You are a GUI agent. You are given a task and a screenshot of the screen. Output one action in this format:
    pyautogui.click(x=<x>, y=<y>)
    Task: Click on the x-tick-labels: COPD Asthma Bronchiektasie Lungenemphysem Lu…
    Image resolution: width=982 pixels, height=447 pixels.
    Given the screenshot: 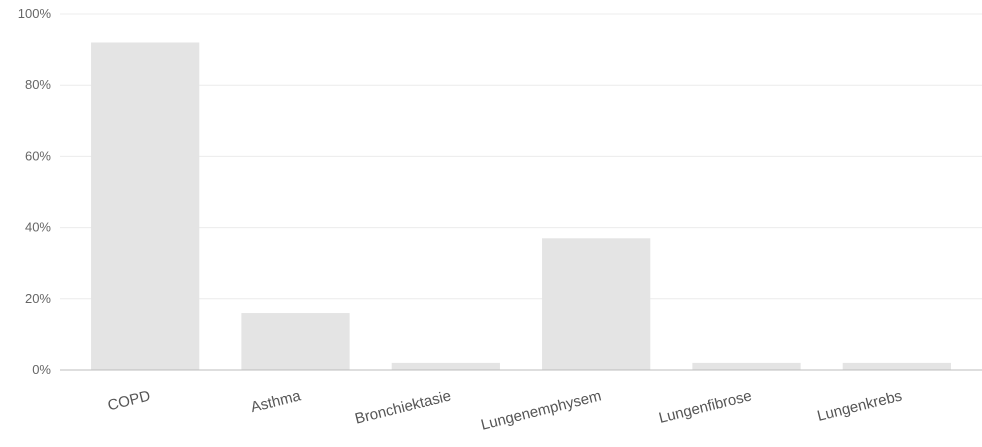 What is the action you would take?
    pyautogui.click(x=505, y=410)
    